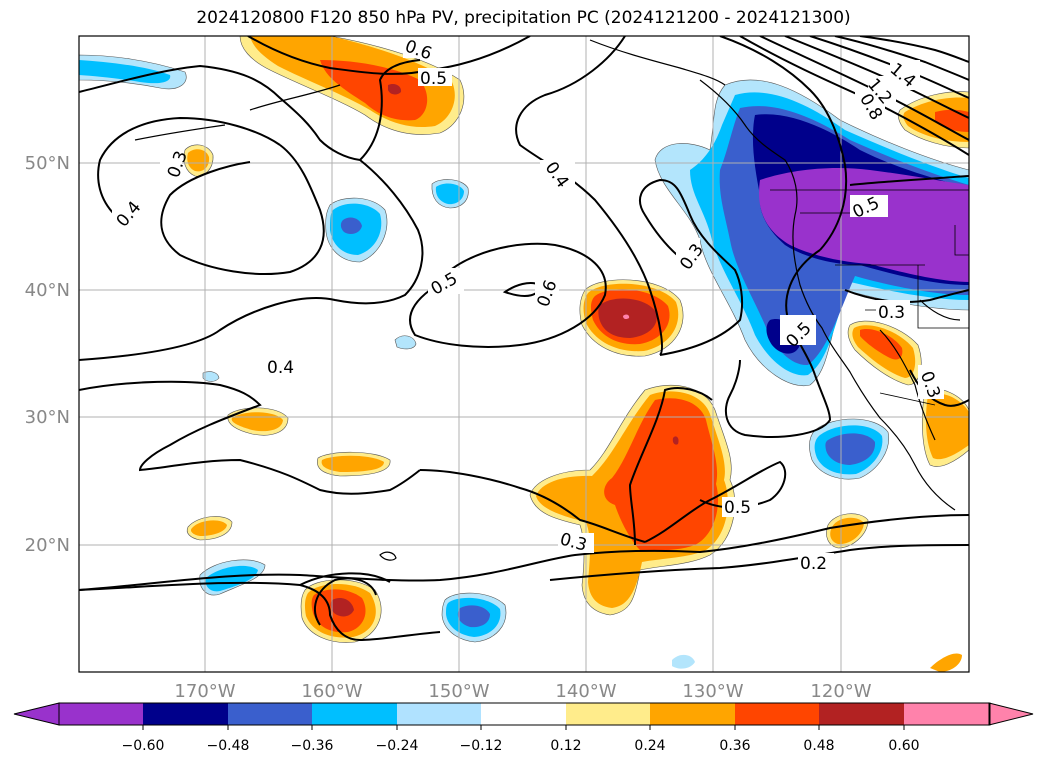 This screenshot has width=1047, height=765. I want to click on colorbar-tick-label: 0.60, so click(903, 746).